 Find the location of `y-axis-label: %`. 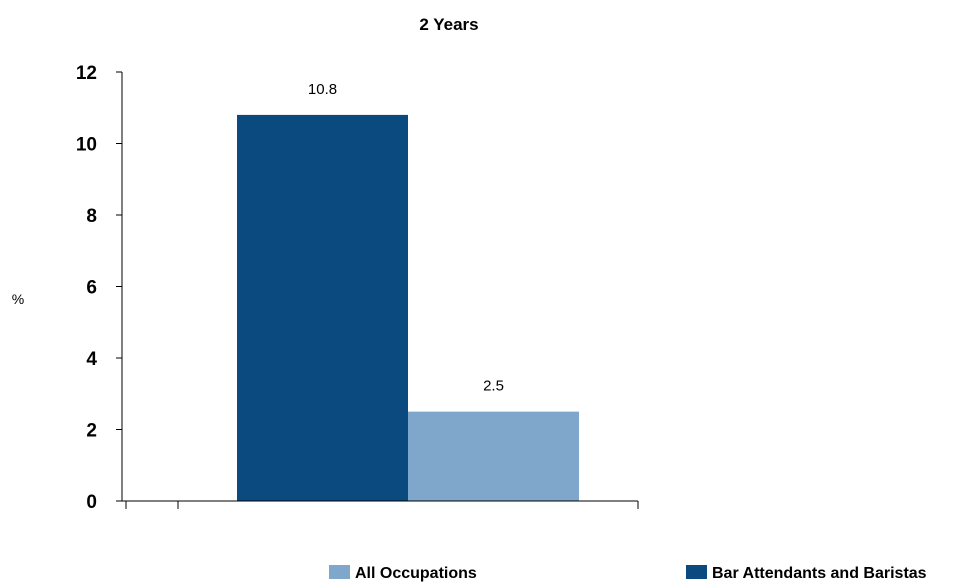

y-axis-label: % is located at coordinates (18, 299).